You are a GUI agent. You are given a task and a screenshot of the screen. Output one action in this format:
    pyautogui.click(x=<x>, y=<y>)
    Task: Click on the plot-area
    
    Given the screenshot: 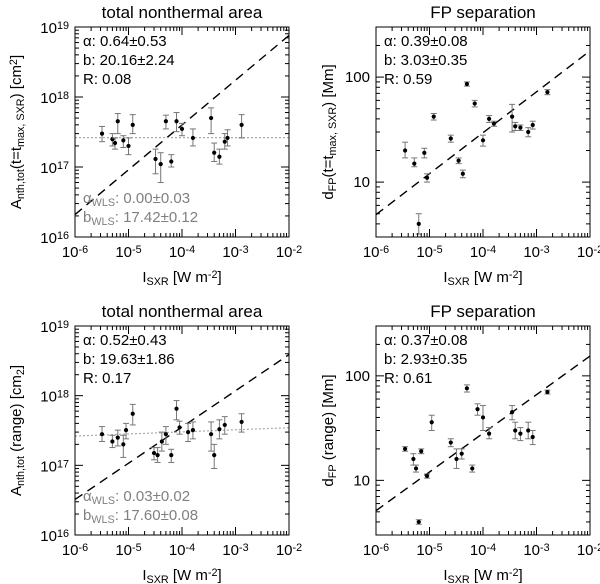 What is the action you would take?
    pyautogui.click(x=182, y=427)
    